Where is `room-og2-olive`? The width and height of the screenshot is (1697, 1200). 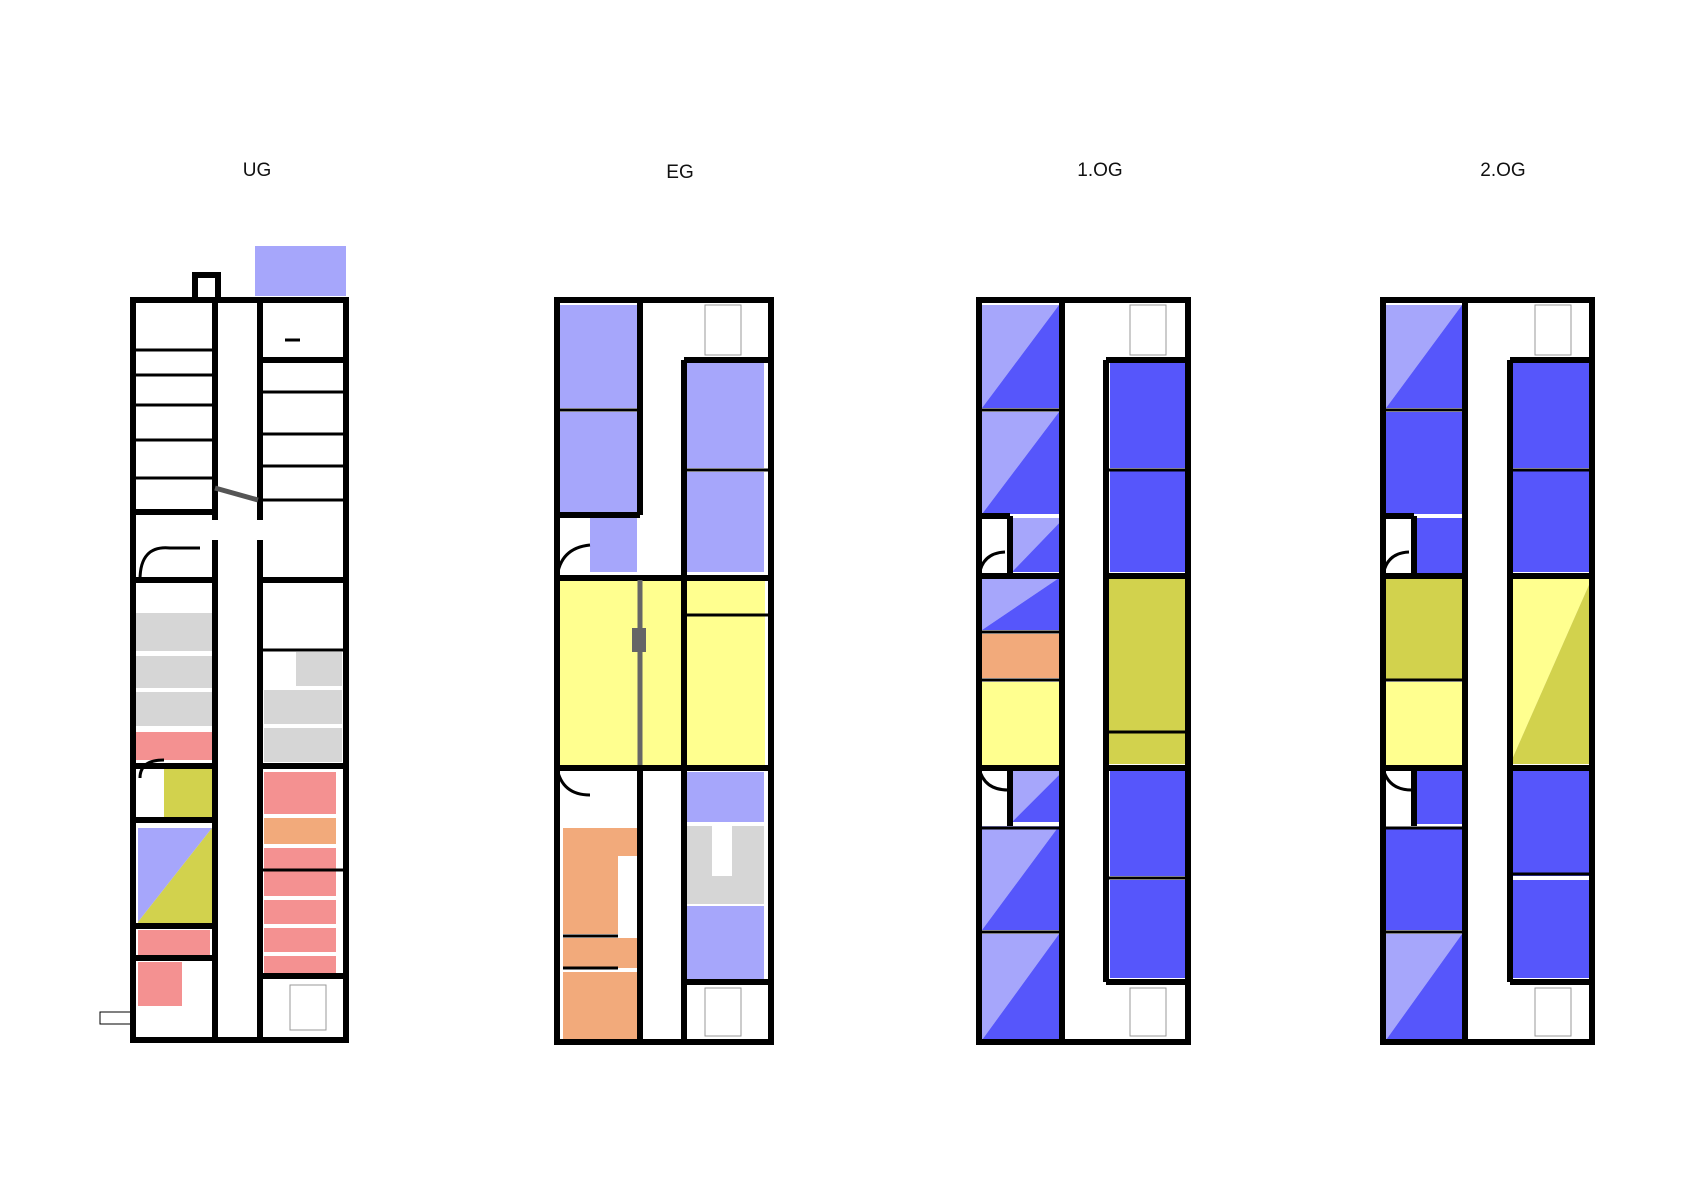 room-og2-olive is located at coordinates (1423, 629).